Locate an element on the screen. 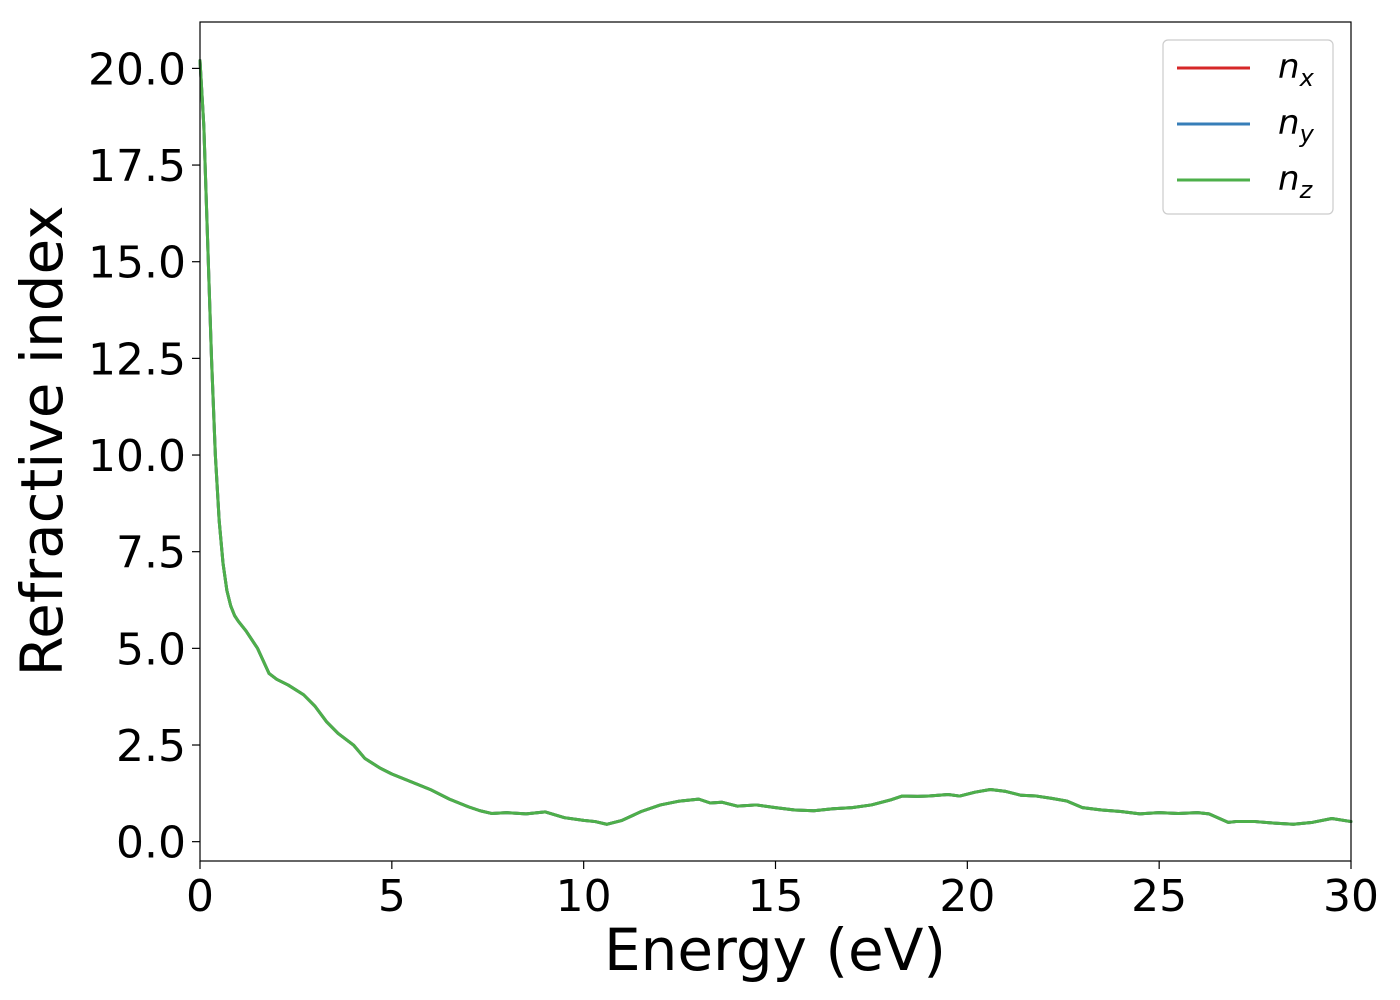  y-tick-label: 7.5 is located at coordinates (151, 553).